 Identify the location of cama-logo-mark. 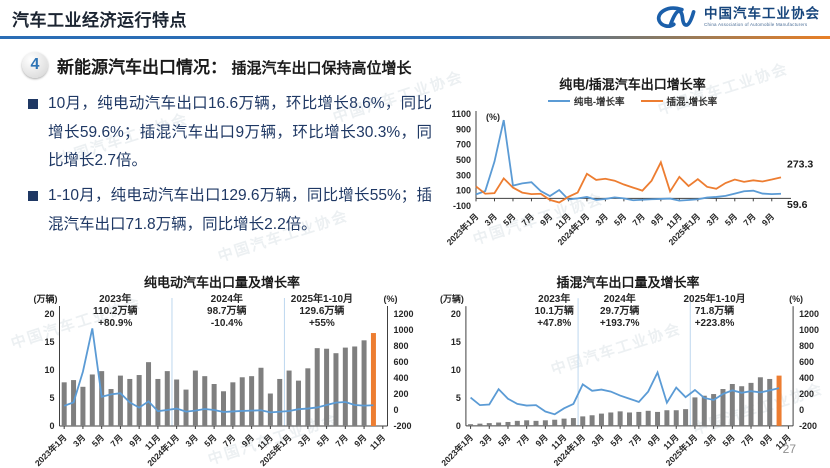
(676, 17).